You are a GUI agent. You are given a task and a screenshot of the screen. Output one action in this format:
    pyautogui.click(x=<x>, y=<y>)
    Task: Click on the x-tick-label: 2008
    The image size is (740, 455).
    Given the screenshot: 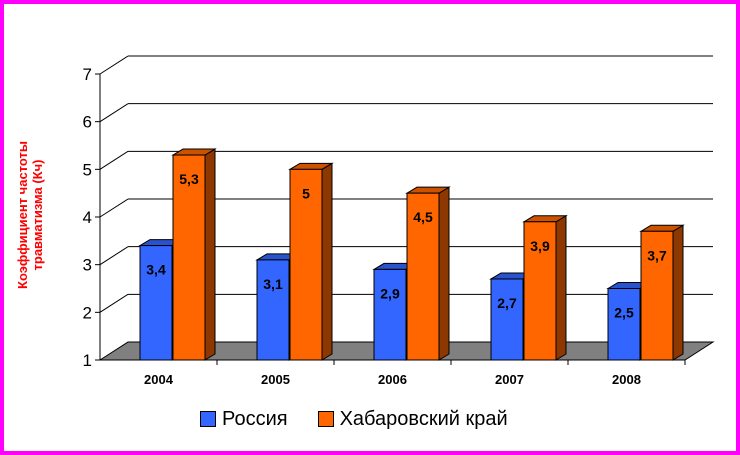 What is the action you would take?
    pyautogui.click(x=626, y=379)
    